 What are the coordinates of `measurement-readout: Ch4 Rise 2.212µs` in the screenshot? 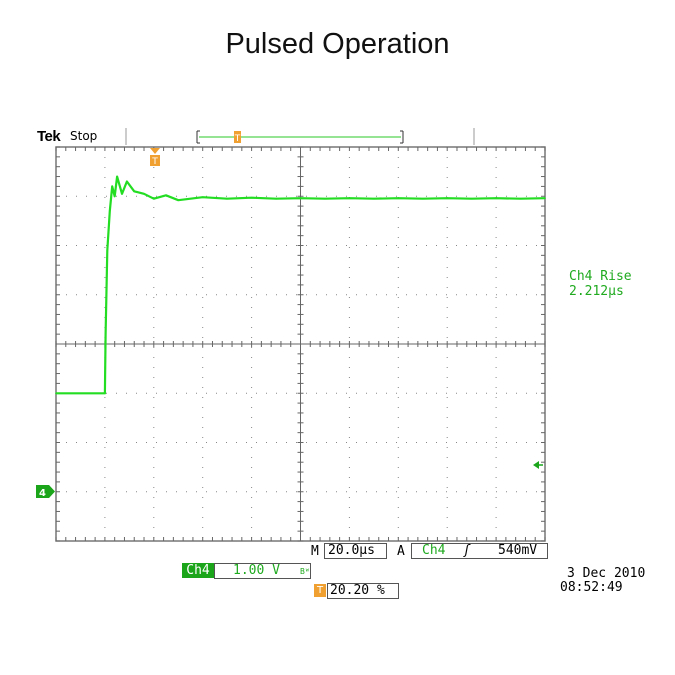 It's located at (600, 284).